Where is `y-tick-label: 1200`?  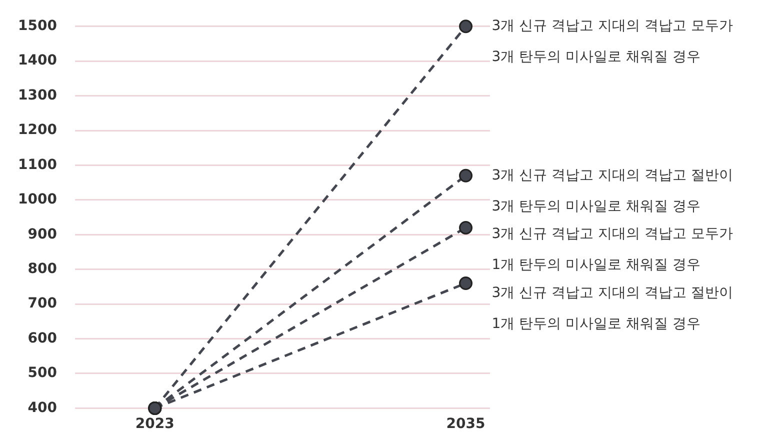 y-tick-label: 1200 is located at coordinates (38, 130).